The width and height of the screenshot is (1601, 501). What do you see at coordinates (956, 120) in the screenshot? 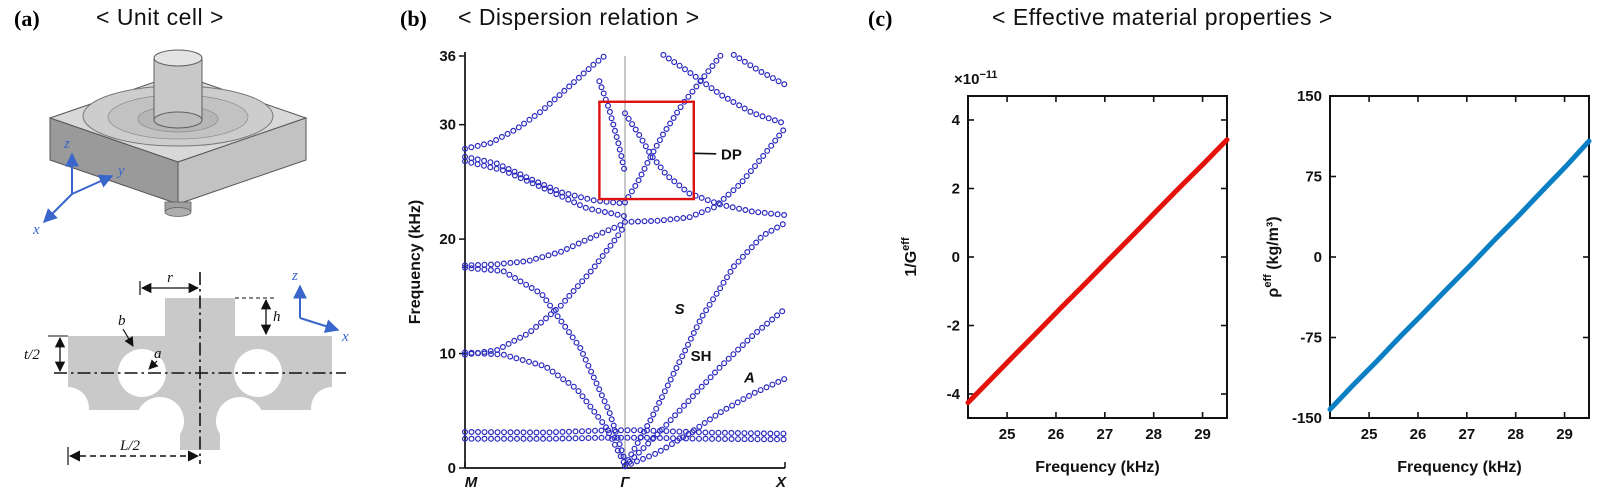
I see `svg-text: 4` at bounding box center [956, 120].